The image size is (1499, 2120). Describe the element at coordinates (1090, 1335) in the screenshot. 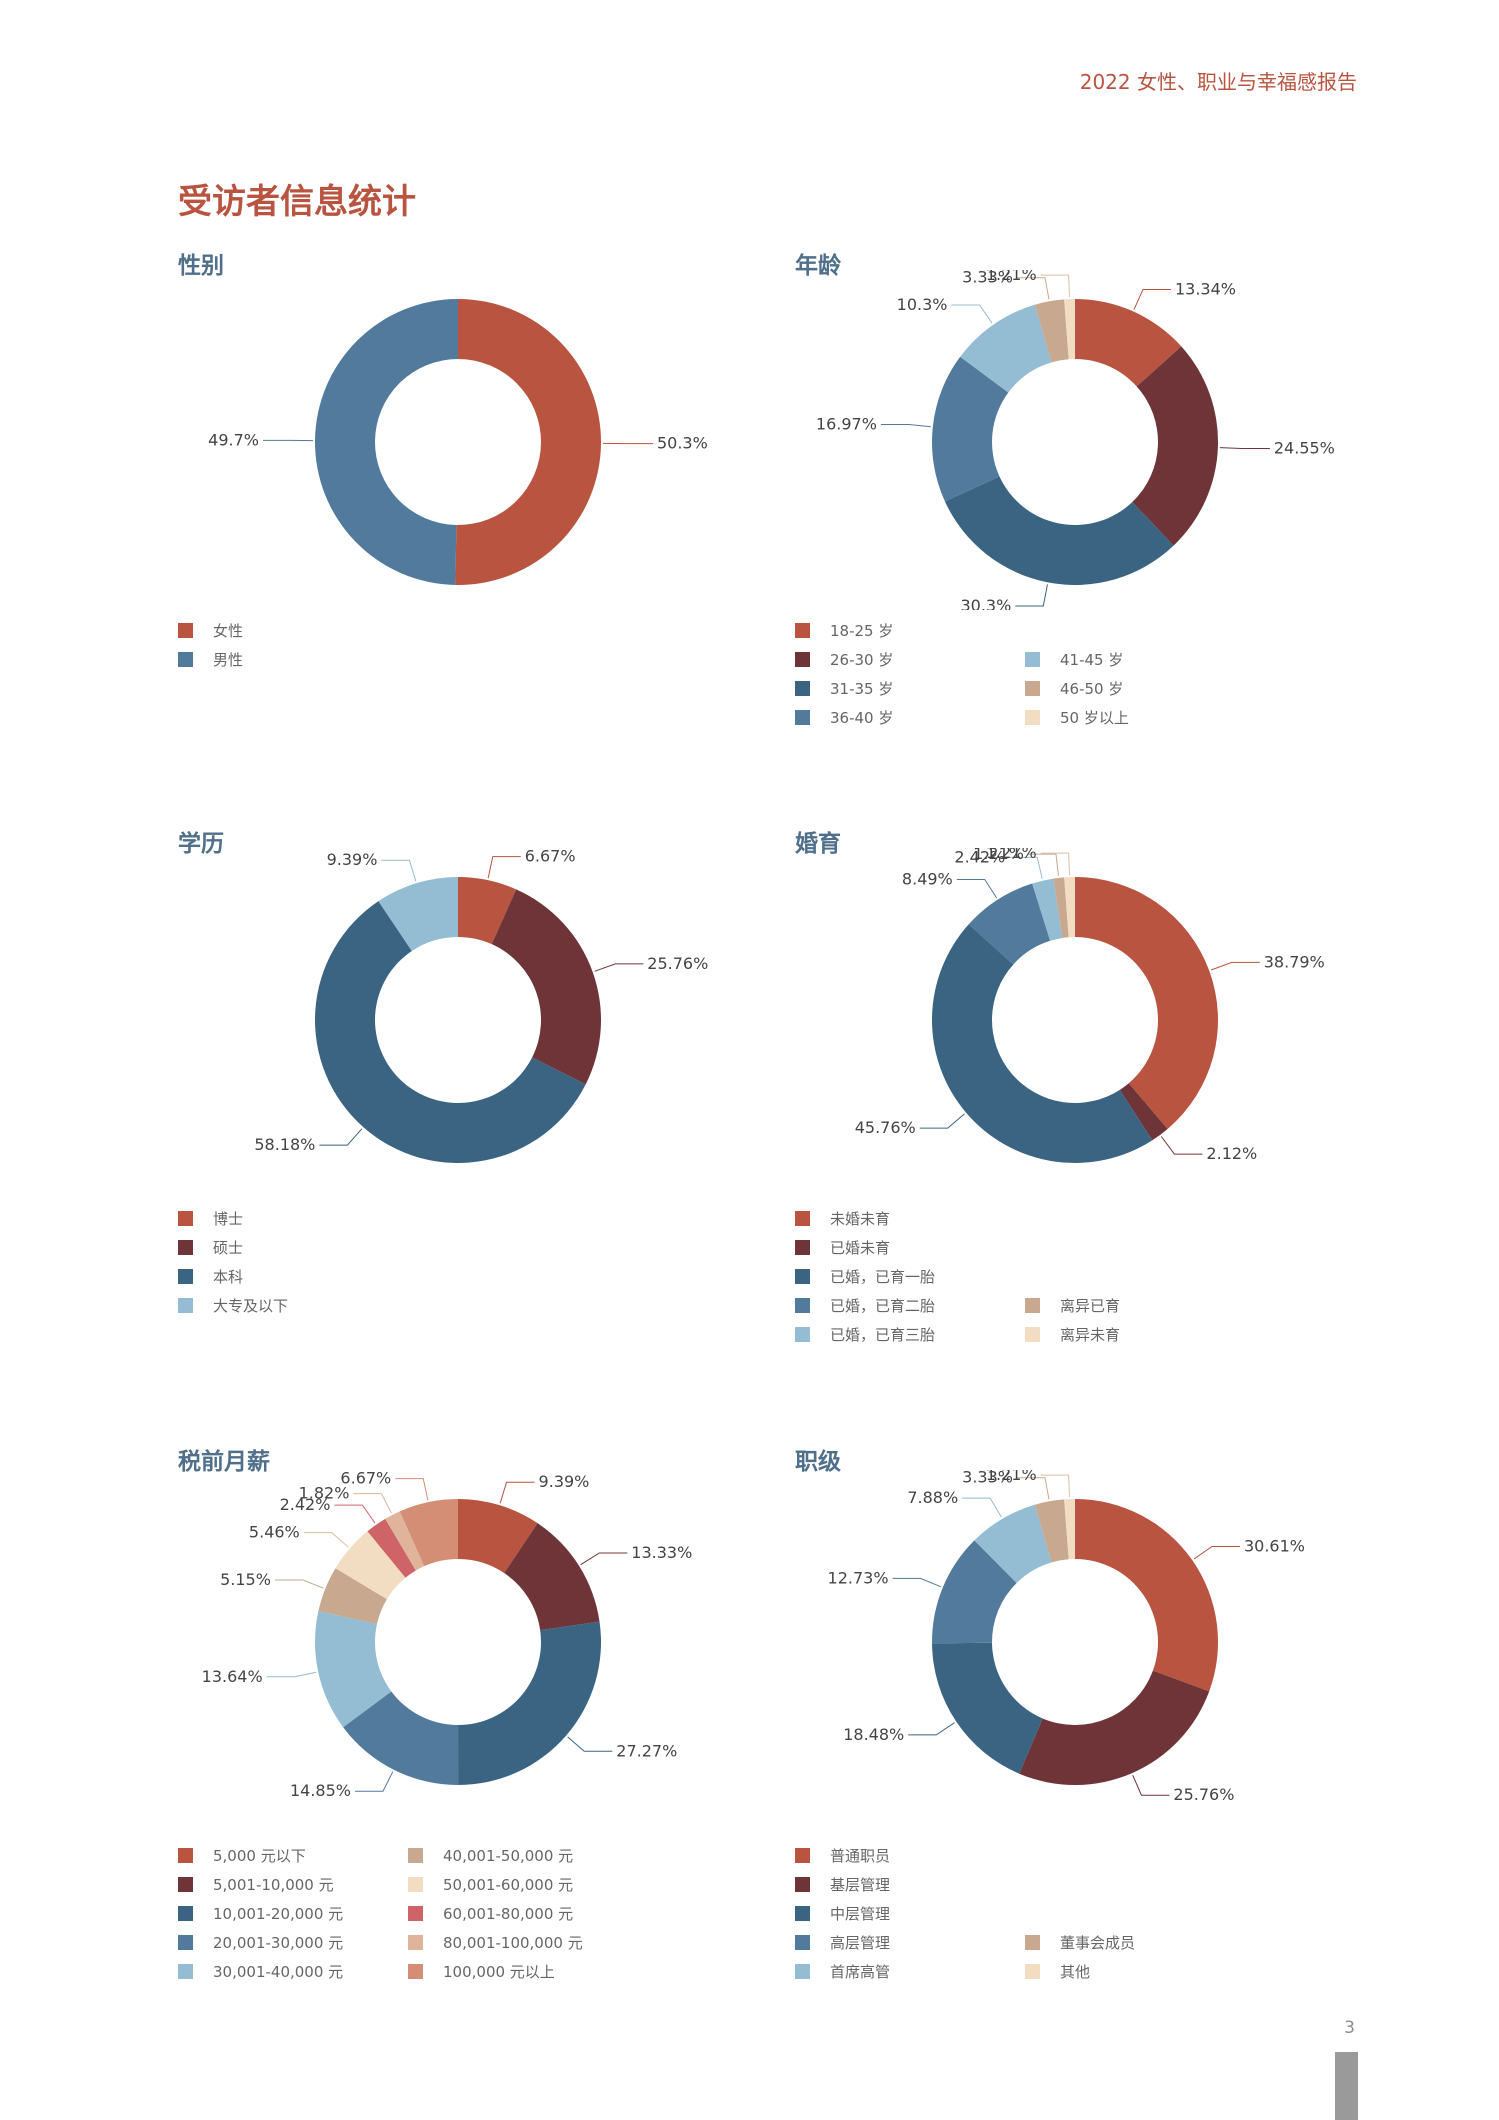

I see `legend-label: 离异未育` at that location.